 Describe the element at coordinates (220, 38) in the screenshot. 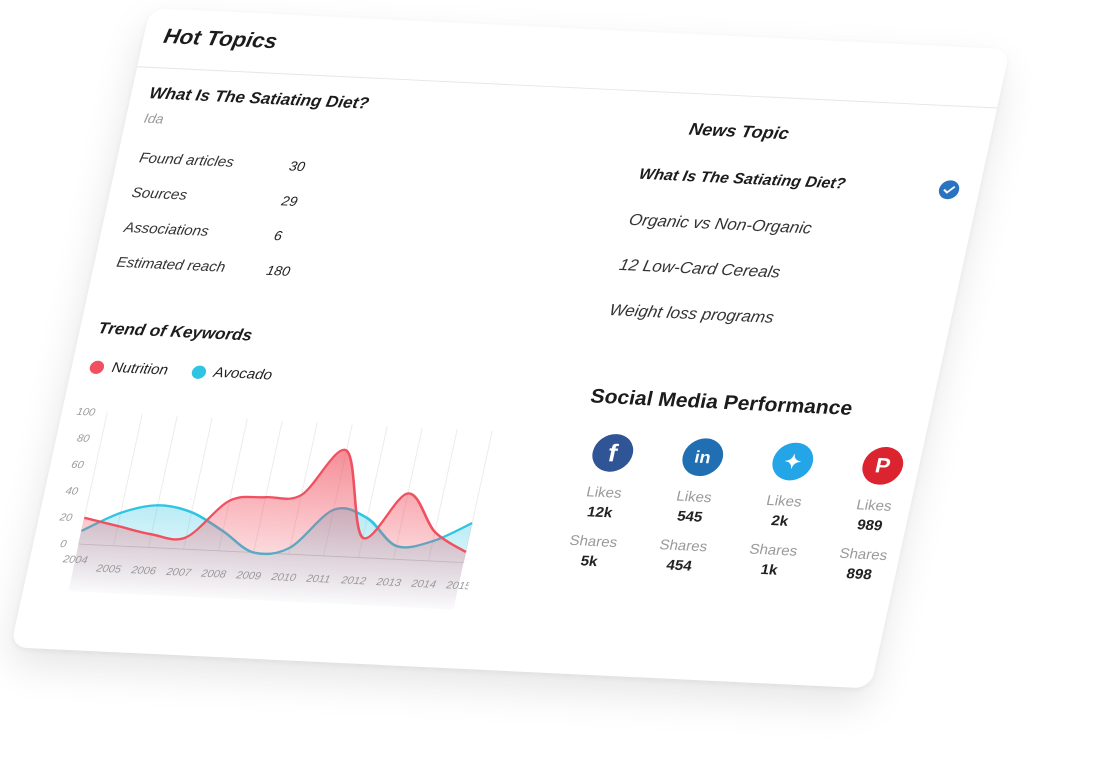

I see `card-title: Hot Topics` at that location.